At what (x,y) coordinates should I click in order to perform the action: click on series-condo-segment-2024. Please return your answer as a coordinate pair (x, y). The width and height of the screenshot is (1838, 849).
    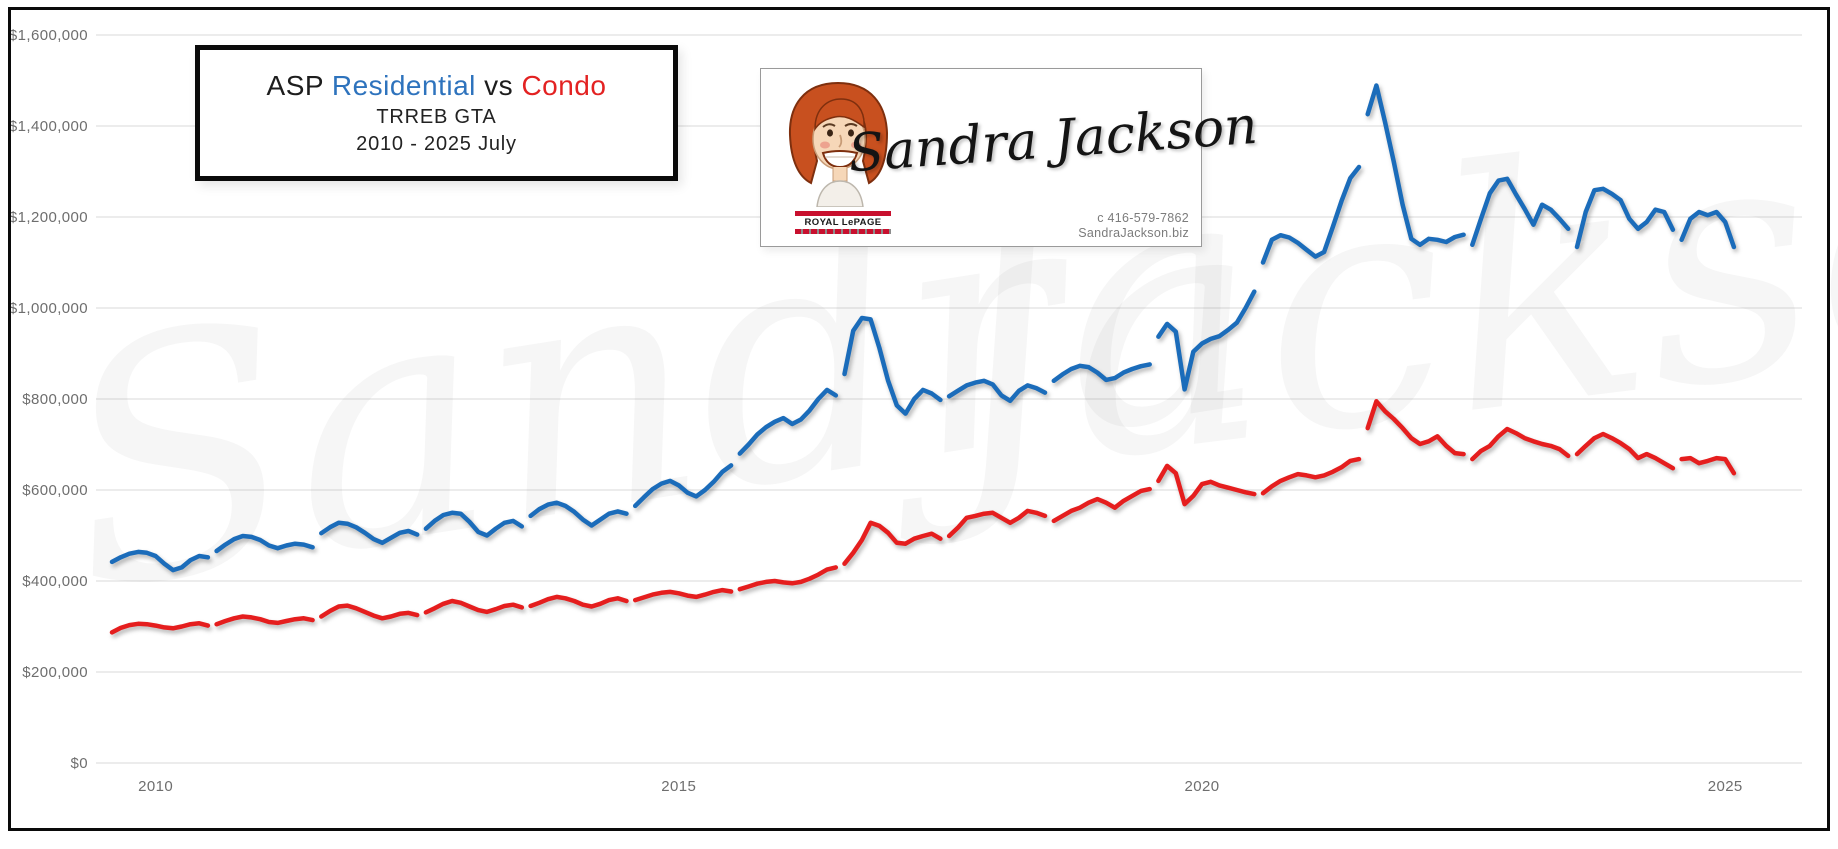
    Looking at the image, I should click on (1625, 451).